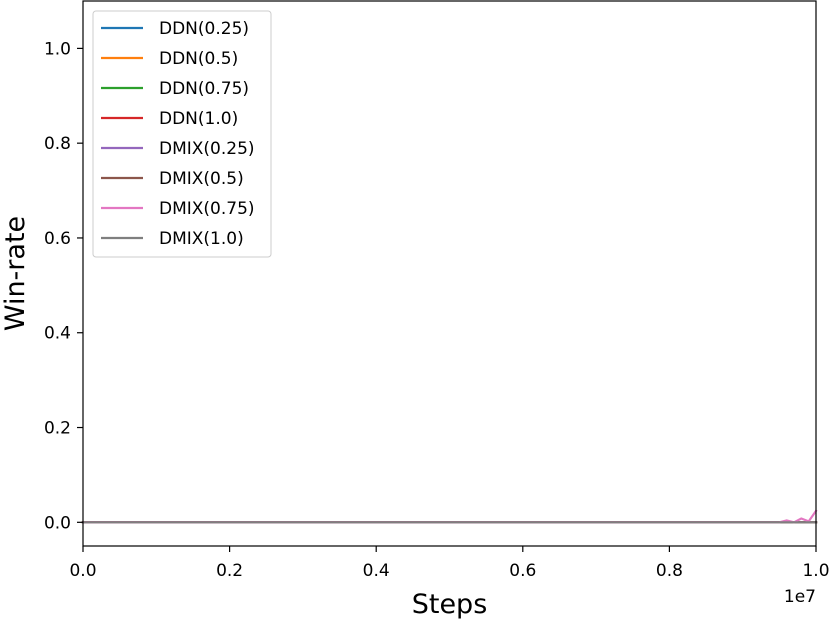 The width and height of the screenshot is (831, 625). I want to click on x-tick-label: 0.4, so click(376, 571).